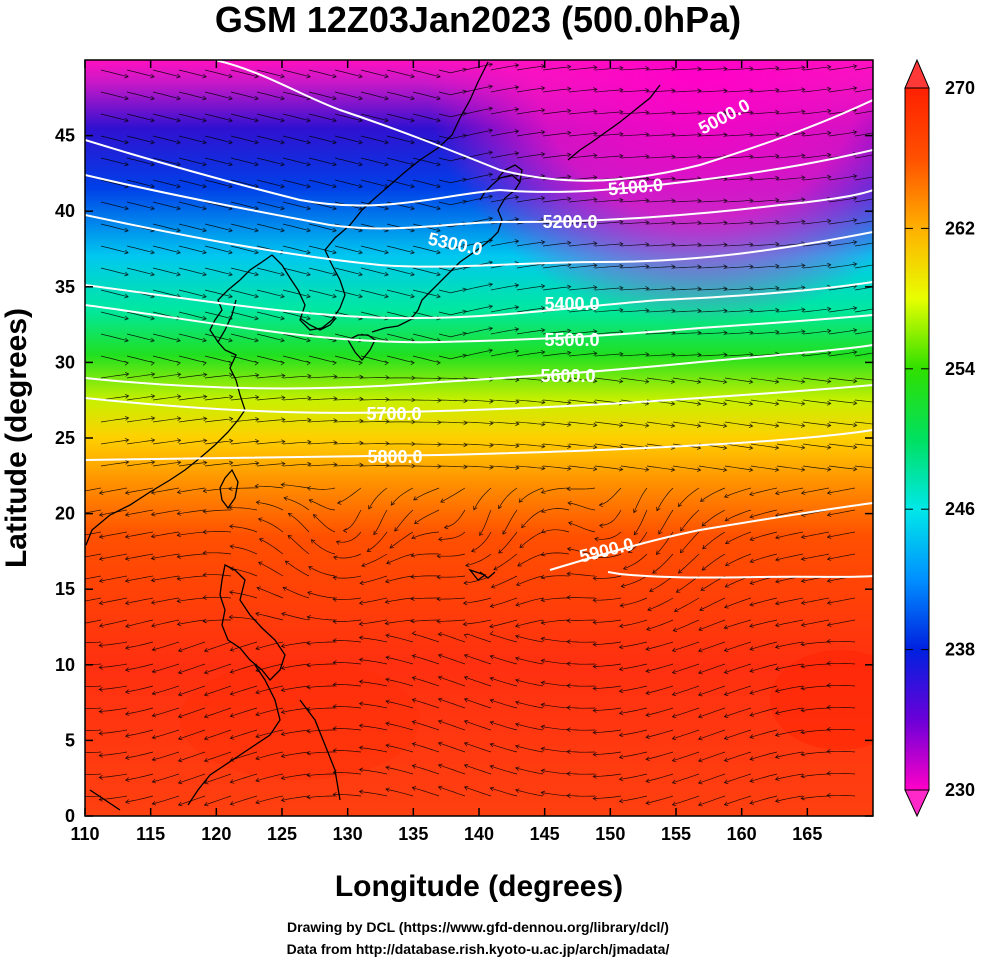 Image resolution: width=982 pixels, height=962 pixels. Describe the element at coordinates (569, 222) in the screenshot. I see `contour-label-5200: 5200.0` at that location.